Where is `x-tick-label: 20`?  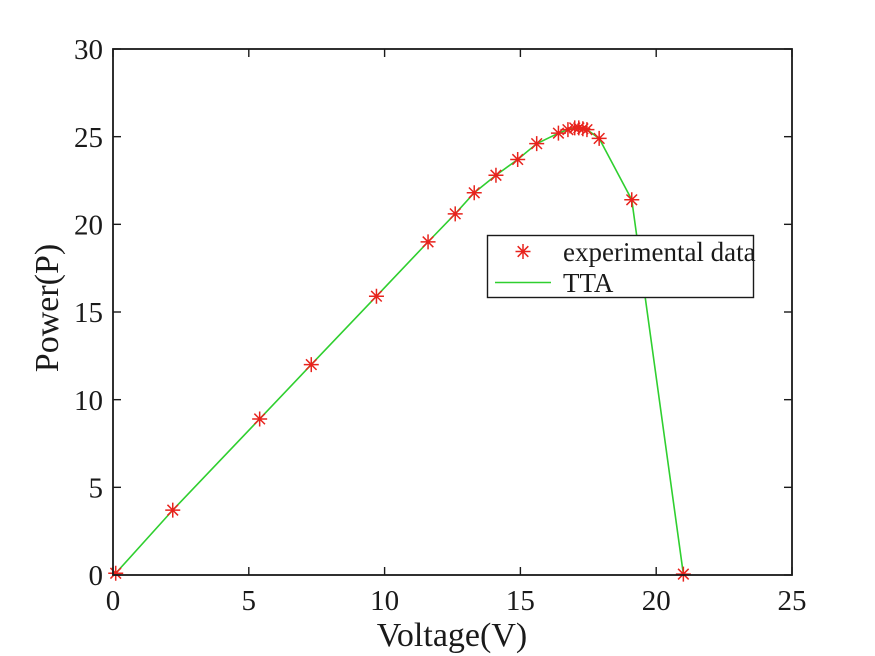
x-tick-label: 20 is located at coordinates (656, 601).